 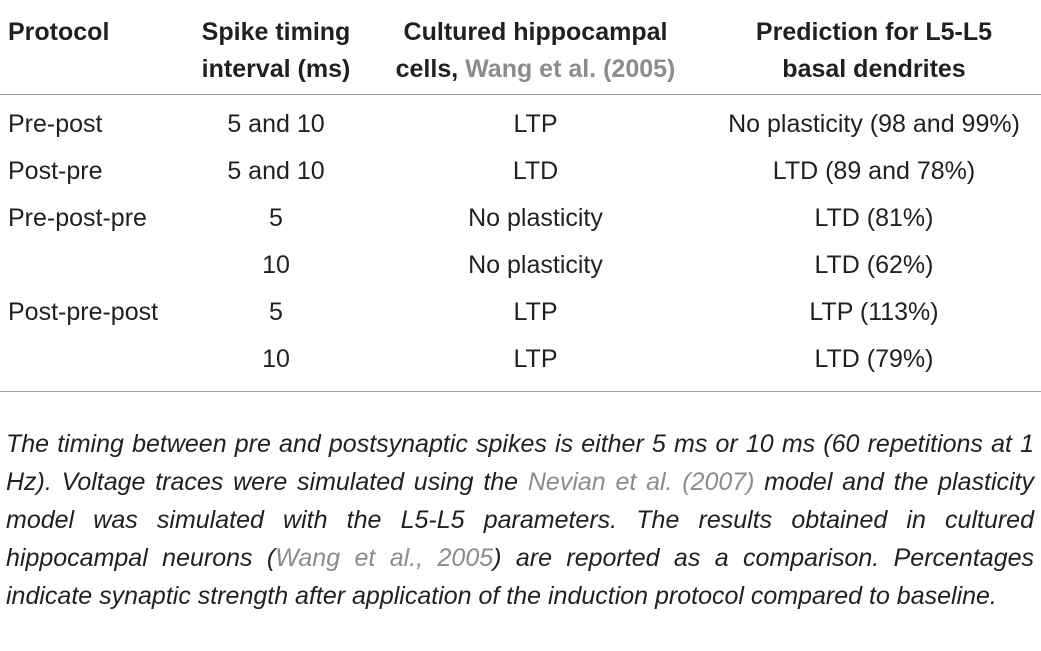 I want to click on header-prediction: Prediction for L5-L5 basal dendrites, so click(x=874, y=54).